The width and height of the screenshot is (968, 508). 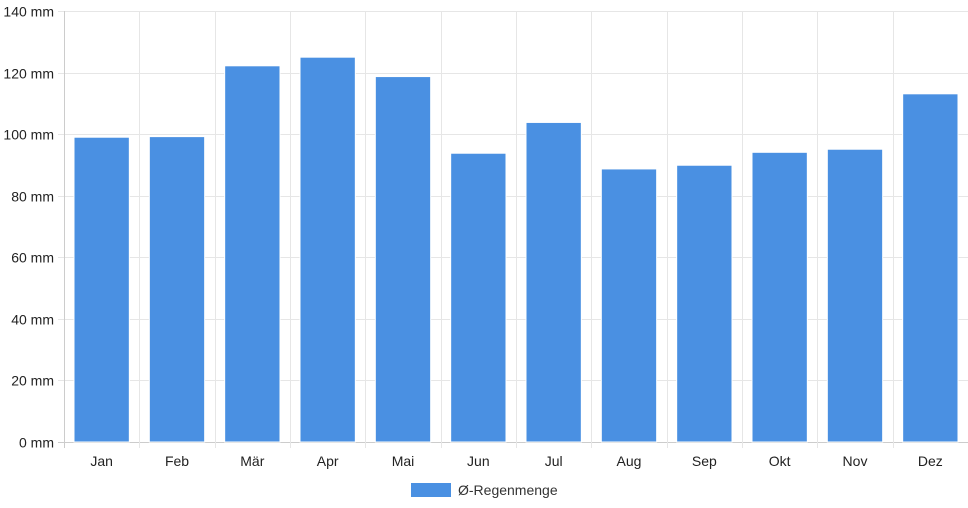 What do you see at coordinates (327, 249) in the screenshot?
I see `bar-apr` at bounding box center [327, 249].